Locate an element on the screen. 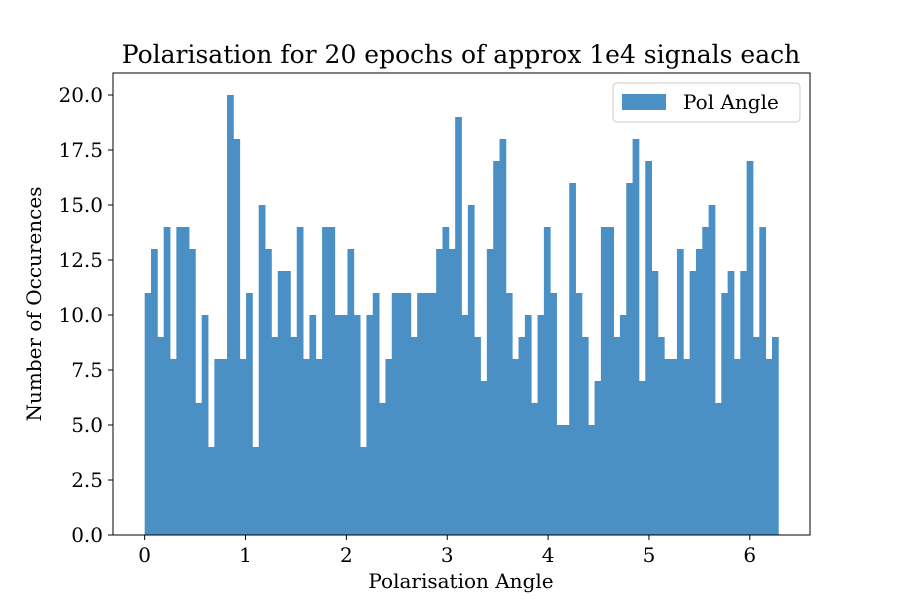 The width and height of the screenshot is (900, 600). legend: Pol Angle is located at coordinates (706, 102).